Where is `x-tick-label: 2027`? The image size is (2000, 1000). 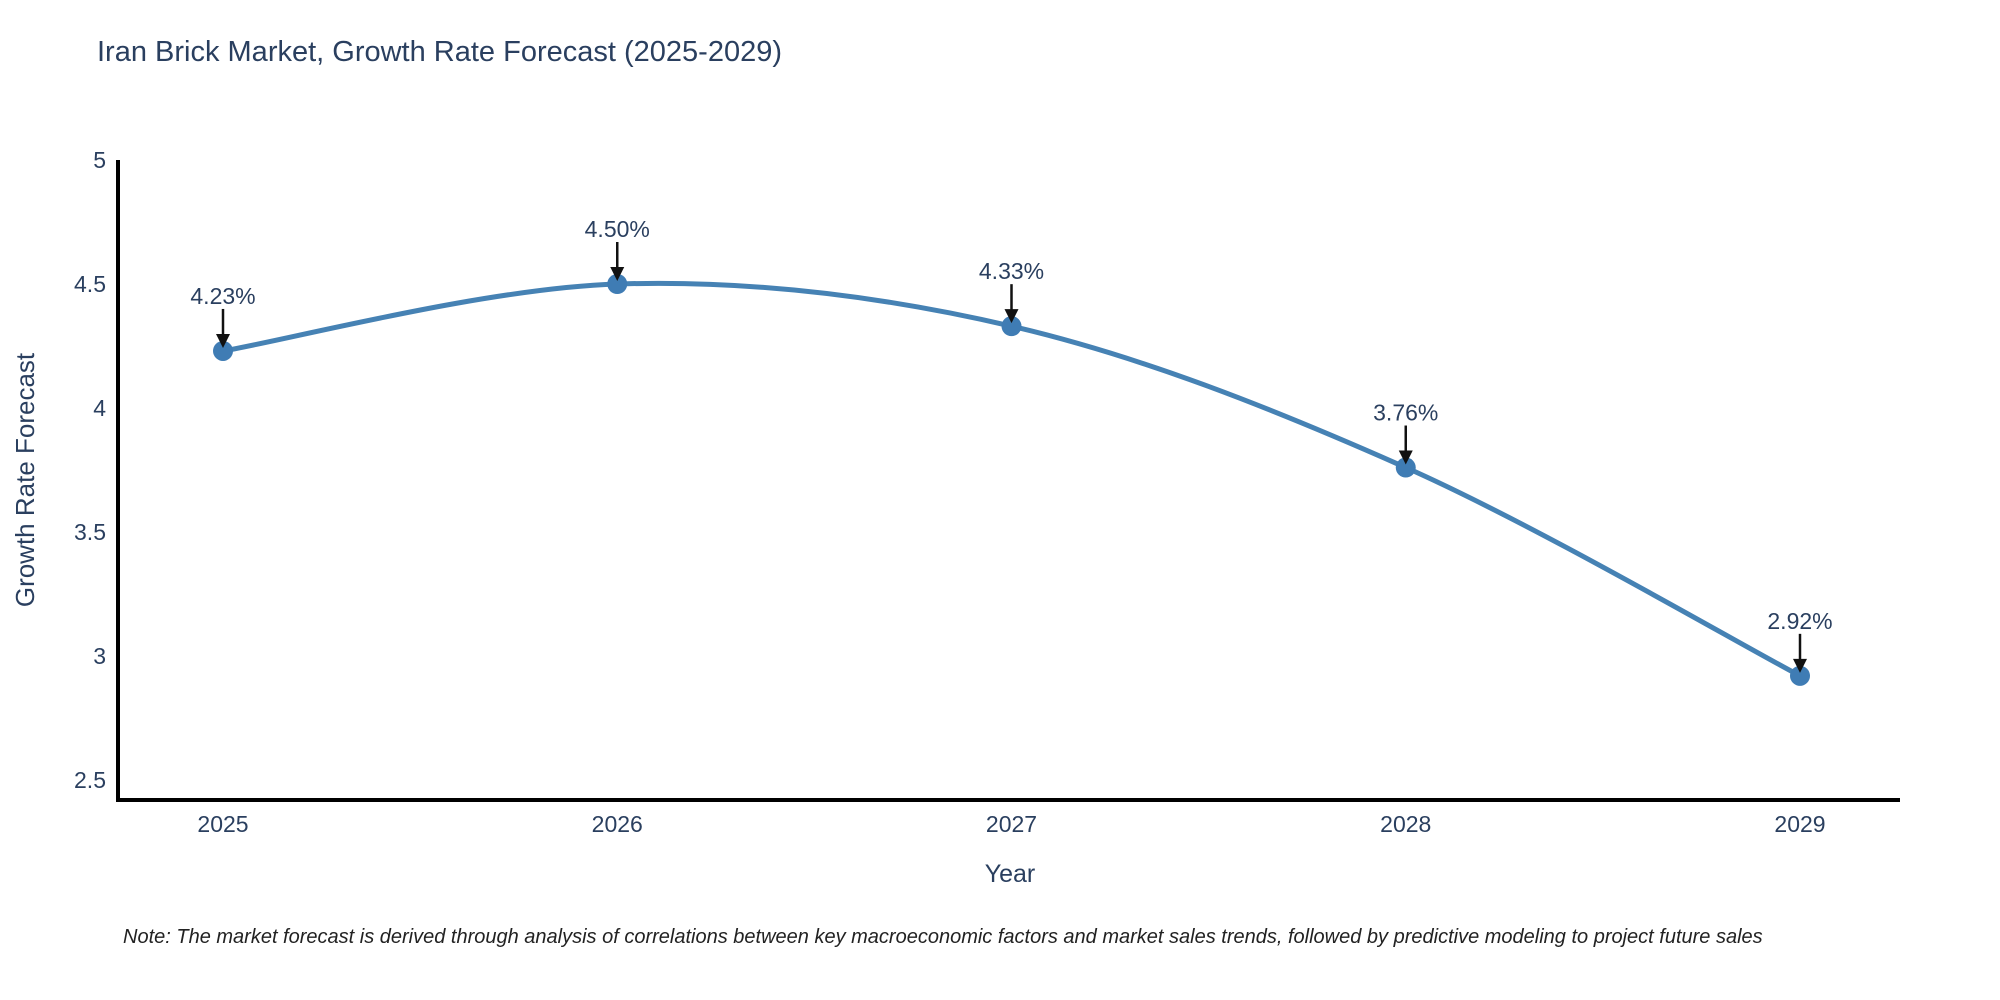 x-tick-label: 2027 is located at coordinates (1011, 824).